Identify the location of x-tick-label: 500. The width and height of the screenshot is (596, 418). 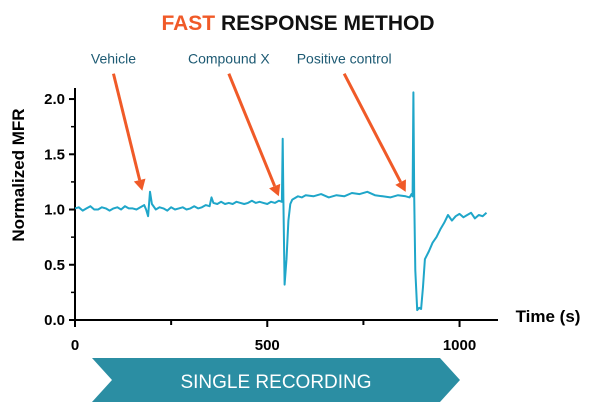
(267, 345).